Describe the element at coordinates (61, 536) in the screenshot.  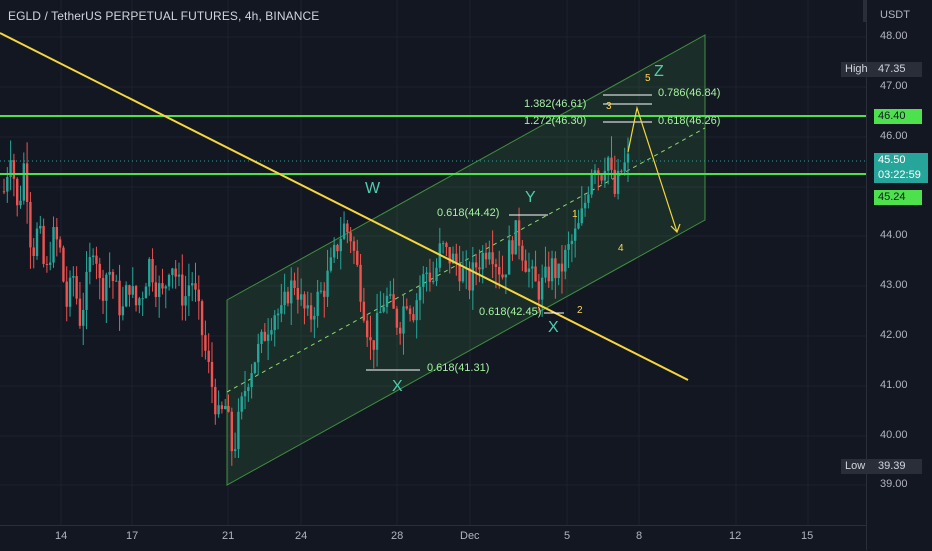
I see `time-tick: 14` at that location.